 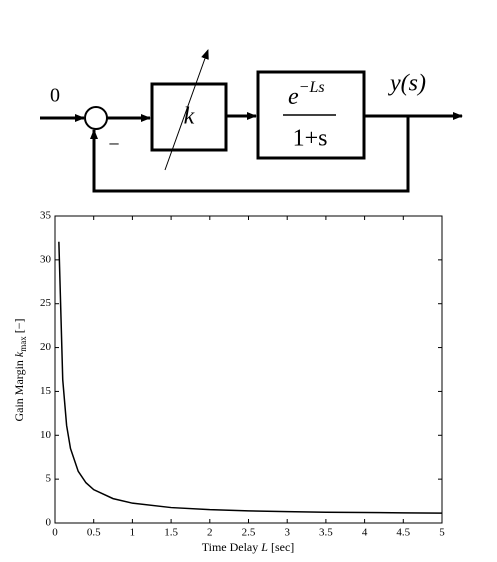 What do you see at coordinates (46, 391) in the screenshot?
I see `y-tick-label: 15` at bounding box center [46, 391].